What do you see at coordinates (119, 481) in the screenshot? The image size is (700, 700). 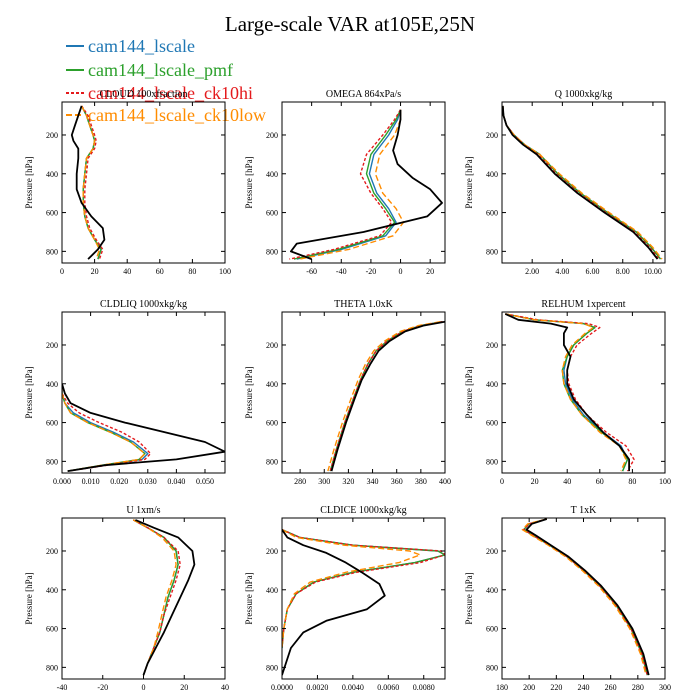 I see `x-tick-label: 0.020` at bounding box center [119, 481].